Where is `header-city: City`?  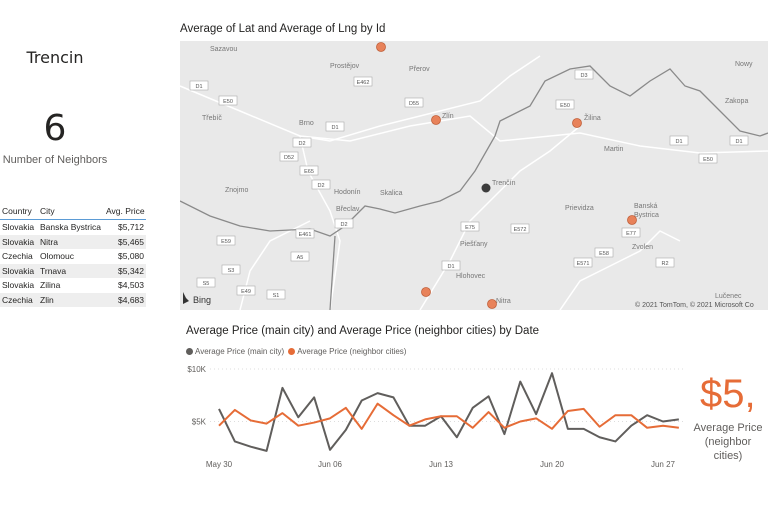 header-city: City is located at coordinates (47, 211).